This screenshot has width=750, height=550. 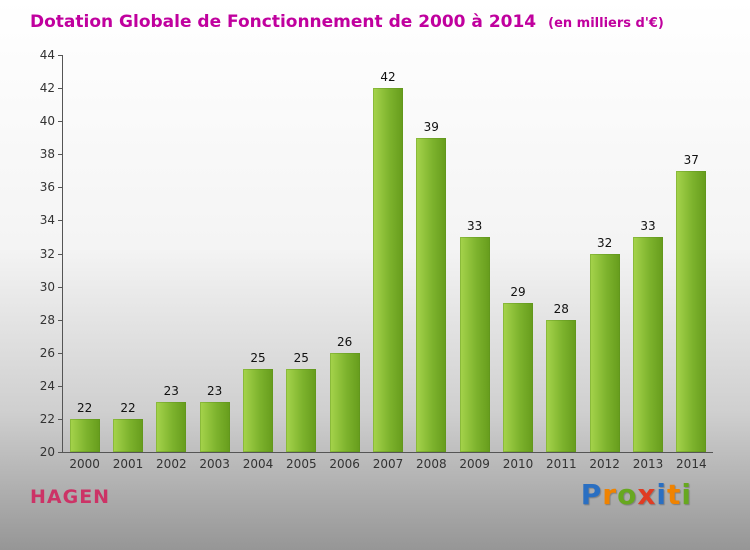 What do you see at coordinates (344, 464) in the screenshot?
I see `x-tick-label: 2006` at bounding box center [344, 464].